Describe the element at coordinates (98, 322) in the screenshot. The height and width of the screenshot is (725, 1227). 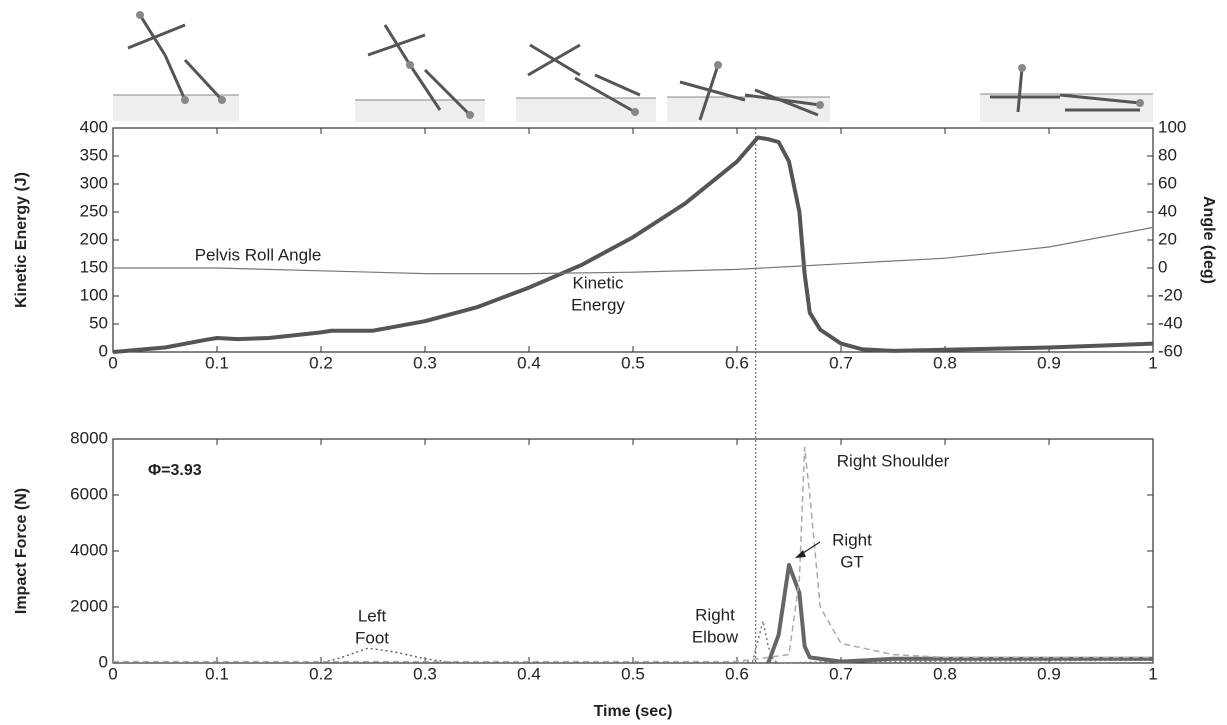
I see `y-tick-label: 50` at that location.